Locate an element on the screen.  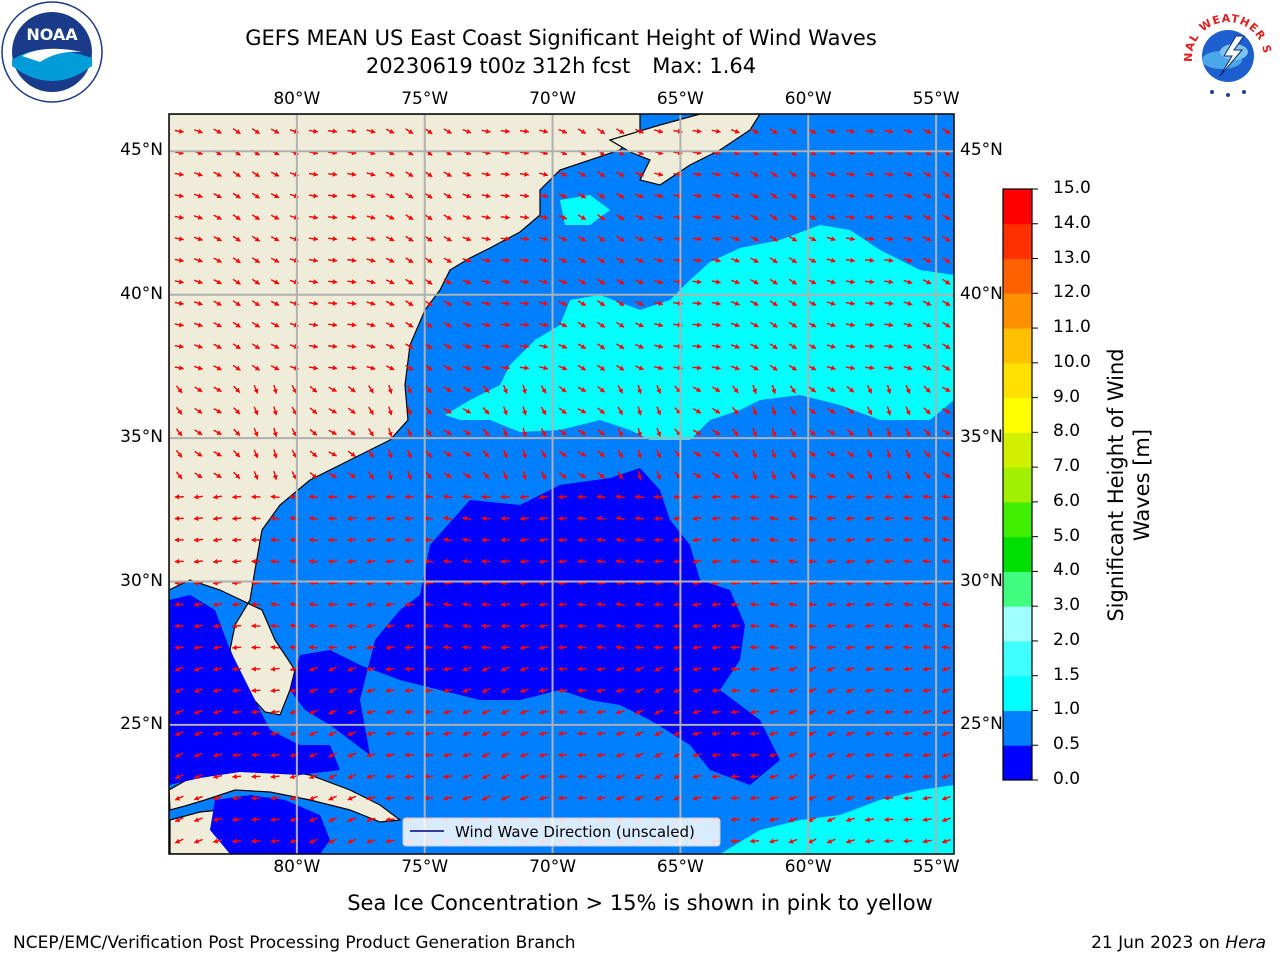
colorbar-tick-label: 6.0 is located at coordinates (1067, 500).